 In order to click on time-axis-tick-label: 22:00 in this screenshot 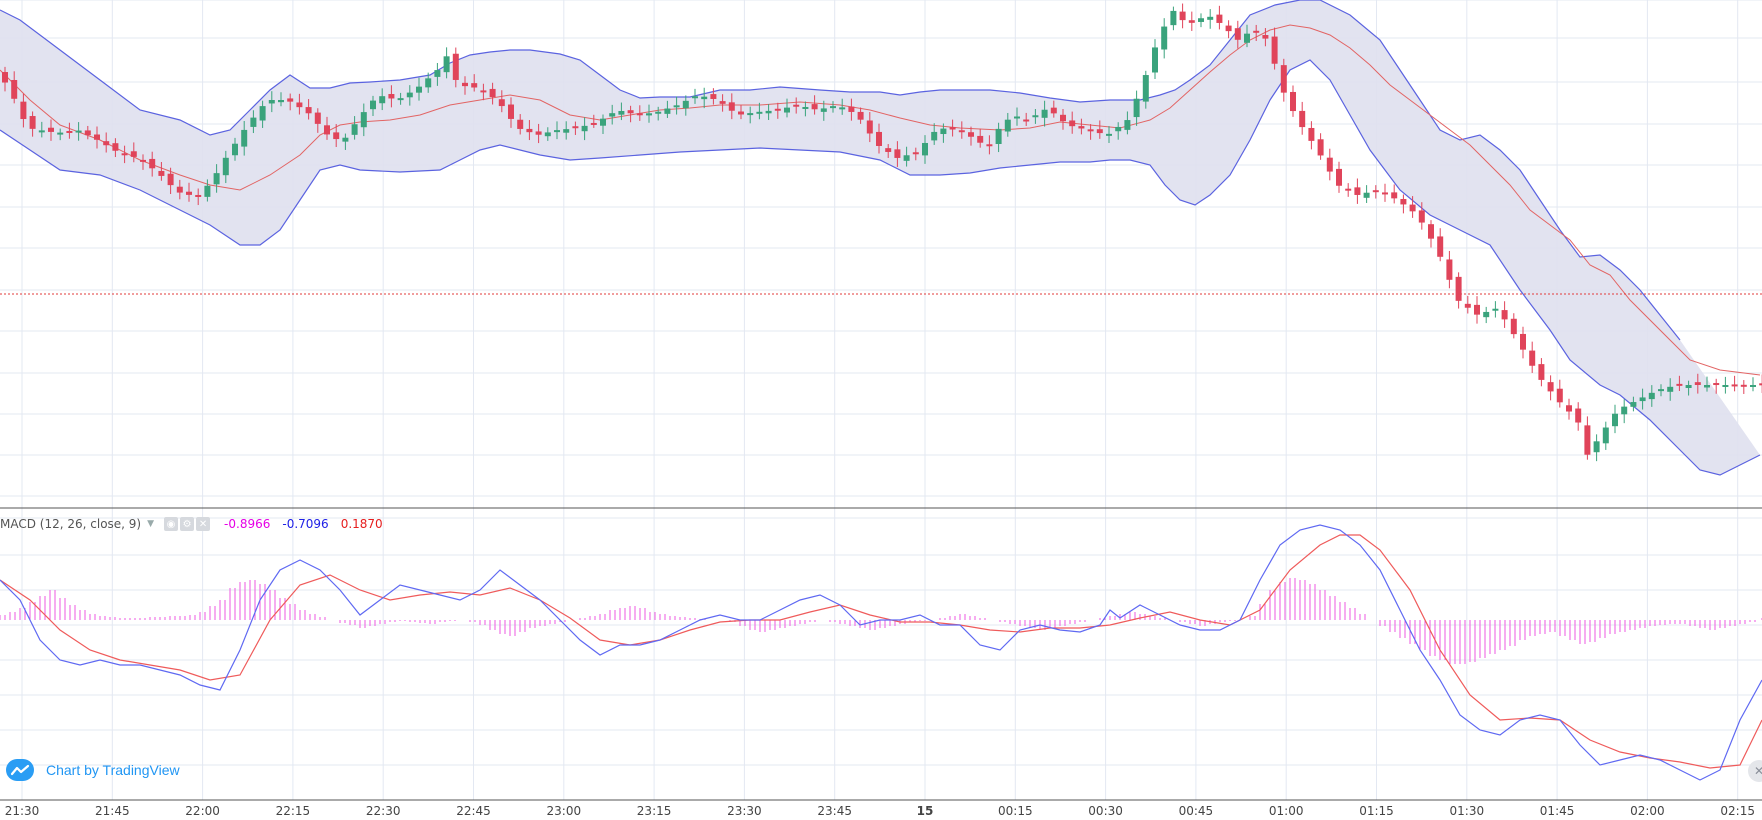, I will do `click(202, 811)`.